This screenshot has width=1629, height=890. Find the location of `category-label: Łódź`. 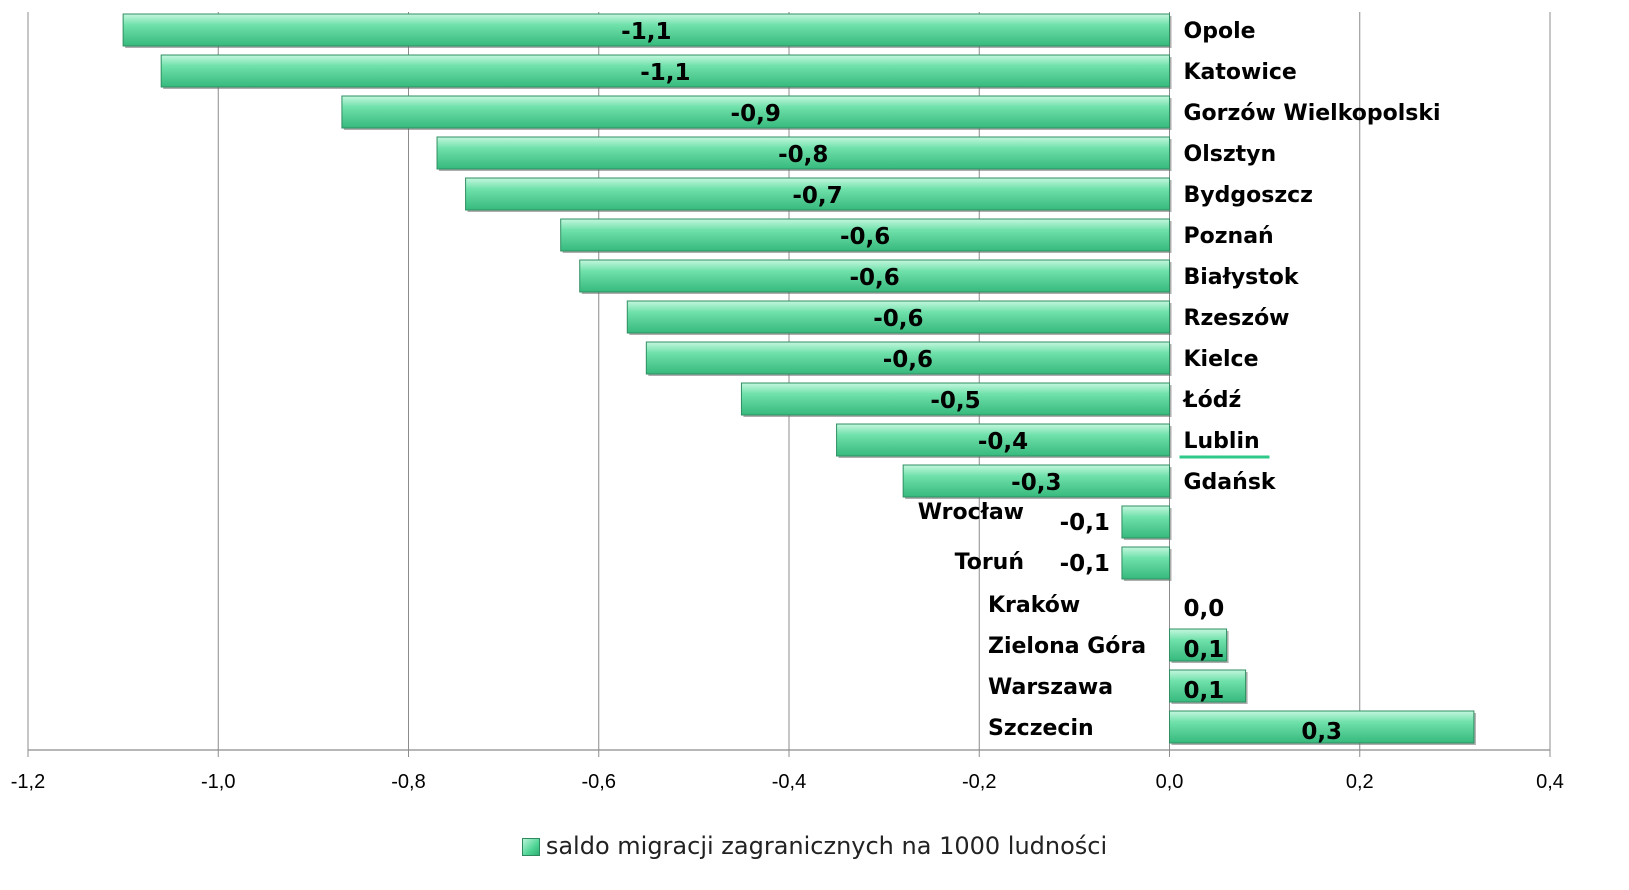

category-label: Łódź is located at coordinates (1212, 400).